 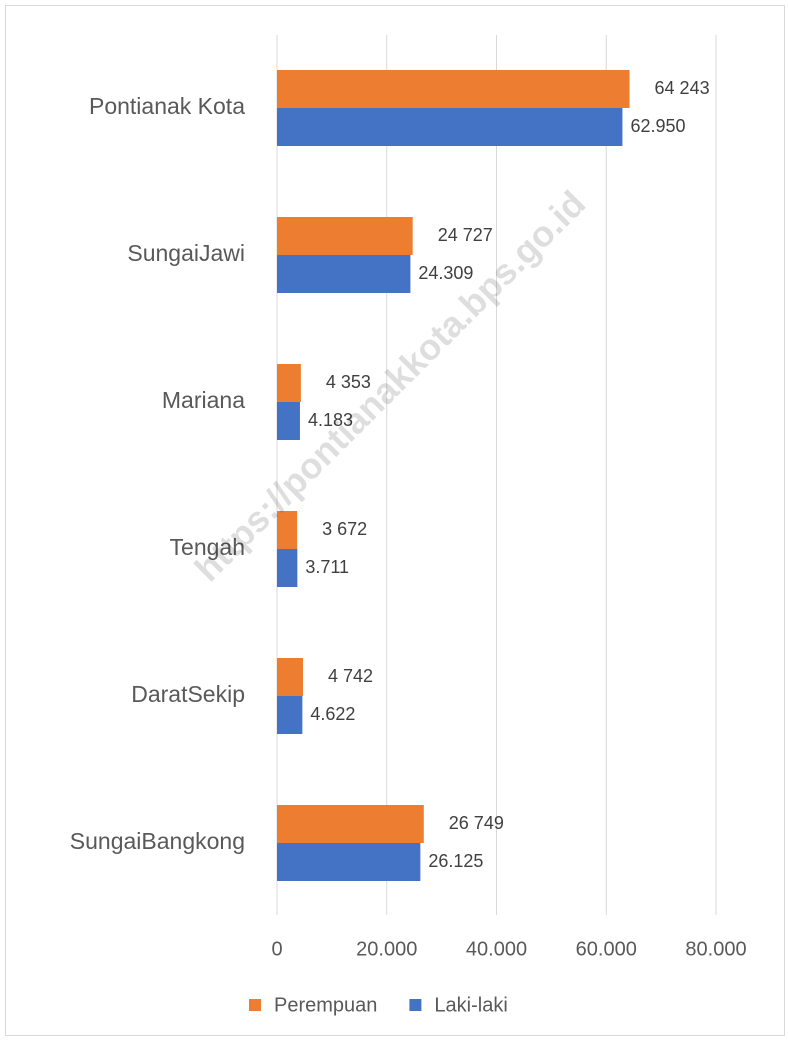 What do you see at coordinates (386, 949) in the screenshot?
I see `x-tick-label: 20.000` at bounding box center [386, 949].